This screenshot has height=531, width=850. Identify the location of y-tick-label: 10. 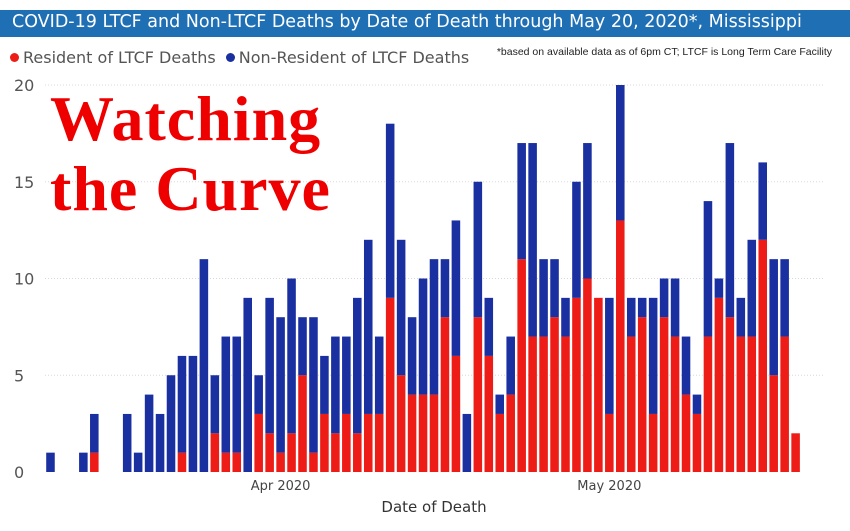
(24, 279).